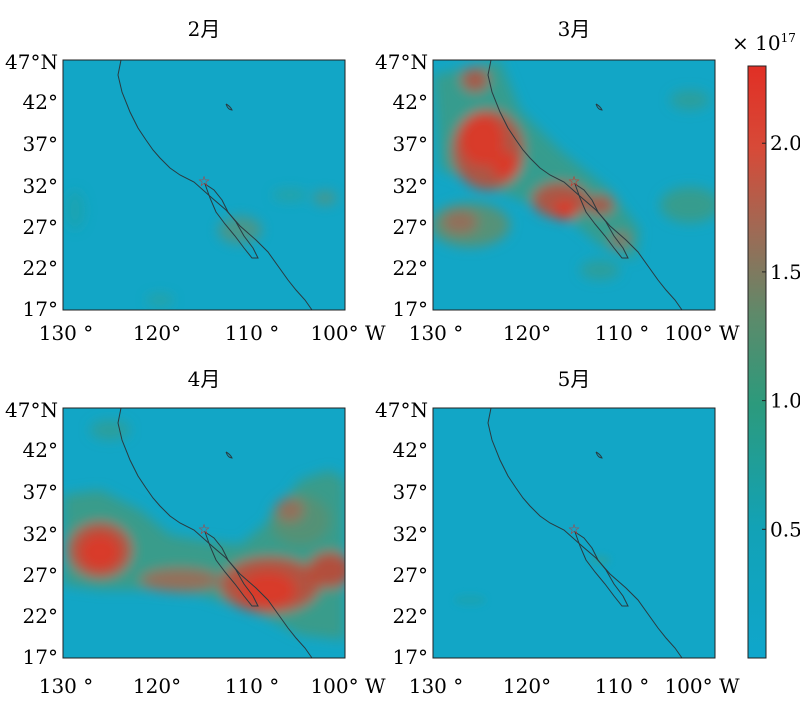  Describe the element at coordinates (574, 29) in the screenshot. I see `panel-title: 3月` at that location.